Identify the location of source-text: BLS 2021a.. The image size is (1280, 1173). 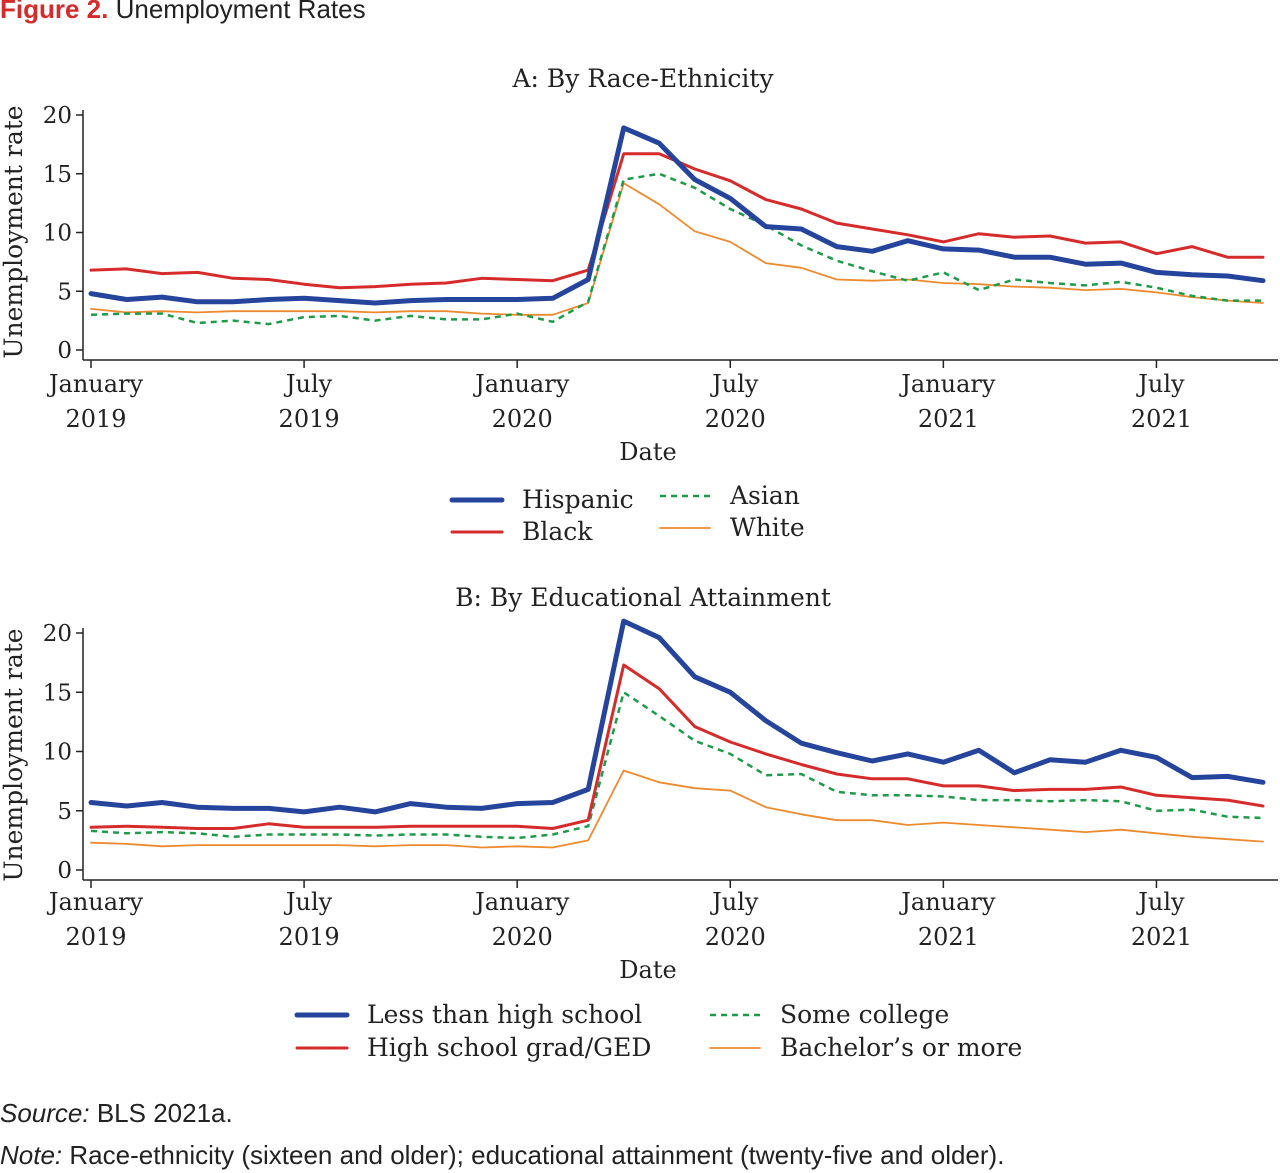
(164, 1113).